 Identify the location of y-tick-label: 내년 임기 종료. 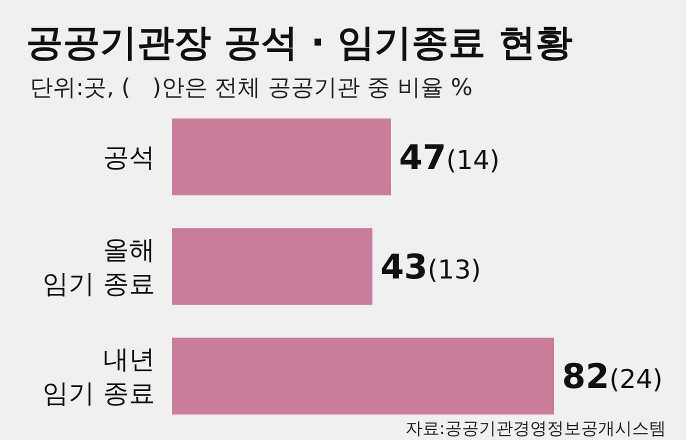
(98, 377).